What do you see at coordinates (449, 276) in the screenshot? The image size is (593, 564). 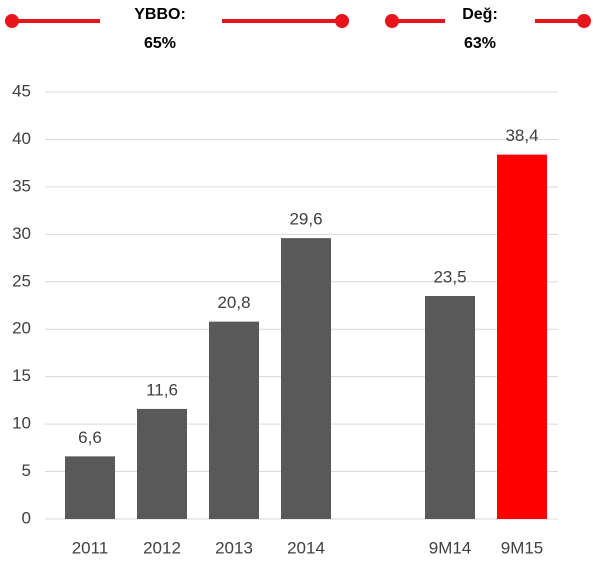 I see `value-label: 23,5` at bounding box center [449, 276].